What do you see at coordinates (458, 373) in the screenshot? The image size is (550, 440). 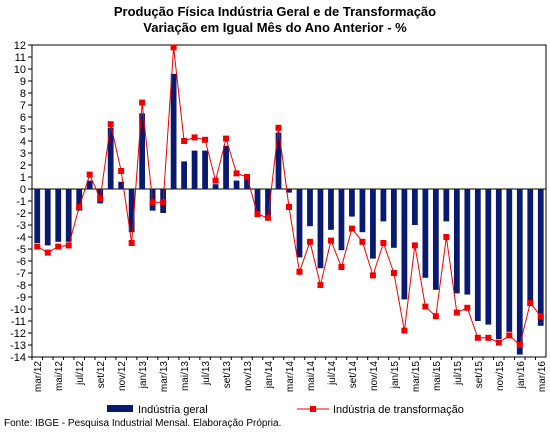 I see `x-tick-label: jul/15` at bounding box center [458, 373].